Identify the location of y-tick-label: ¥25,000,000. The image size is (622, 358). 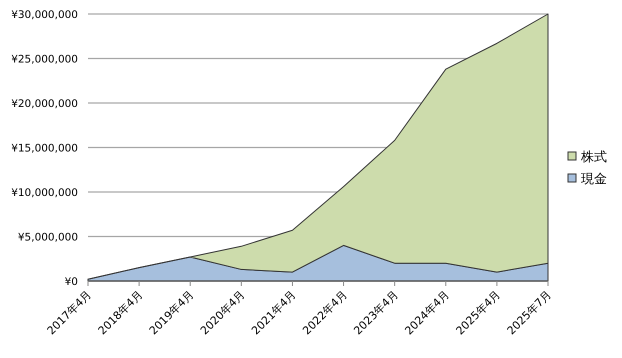
(44, 60).